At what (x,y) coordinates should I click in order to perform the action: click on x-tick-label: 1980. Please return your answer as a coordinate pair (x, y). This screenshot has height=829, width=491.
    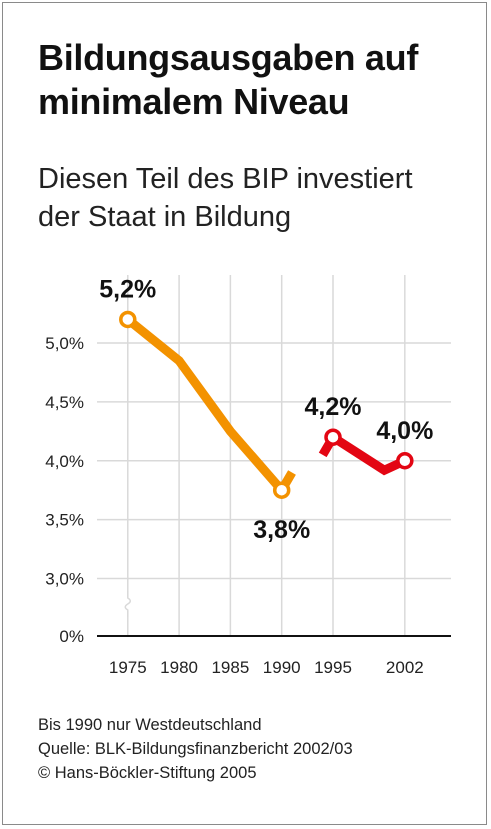
    Looking at the image, I should click on (179, 667).